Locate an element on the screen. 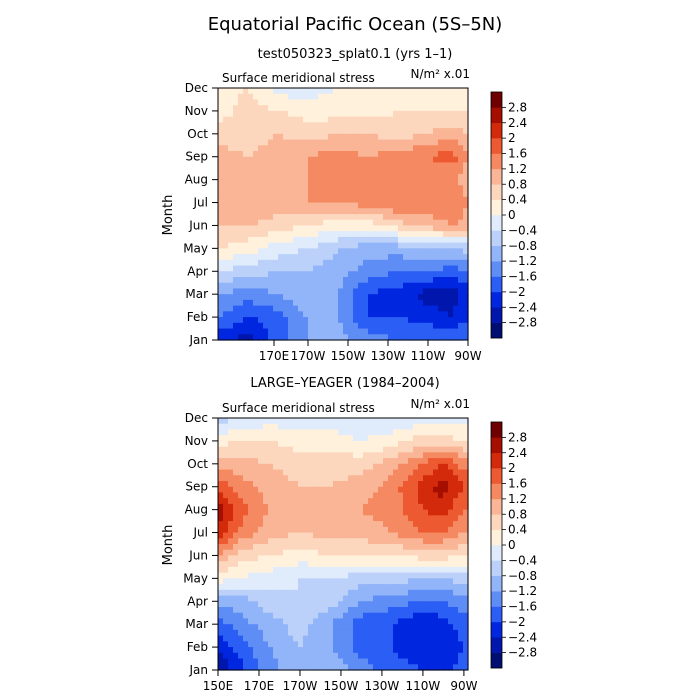 This screenshot has height=700, width=700. panel-1-y-tick-label: Sep is located at coordinates (196, 157).